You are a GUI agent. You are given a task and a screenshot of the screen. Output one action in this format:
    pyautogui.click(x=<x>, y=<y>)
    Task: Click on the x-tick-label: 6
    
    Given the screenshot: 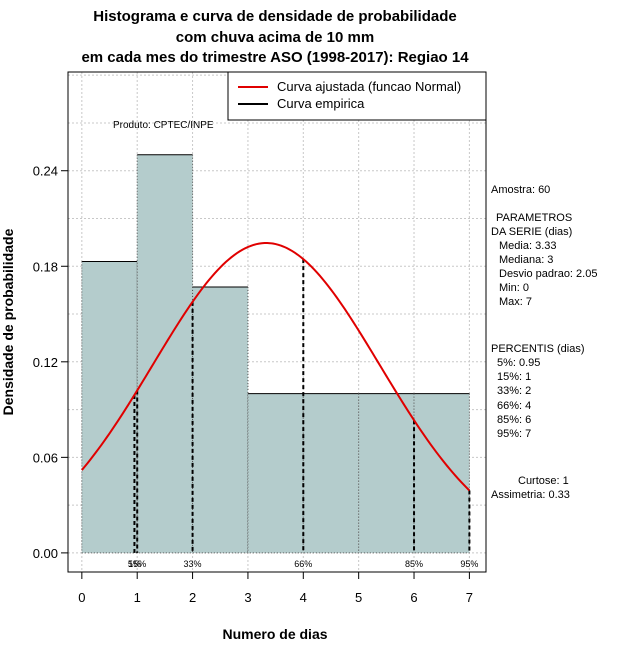 What is the action you would take?
    pyautogui.click(x=413, y=597)
    